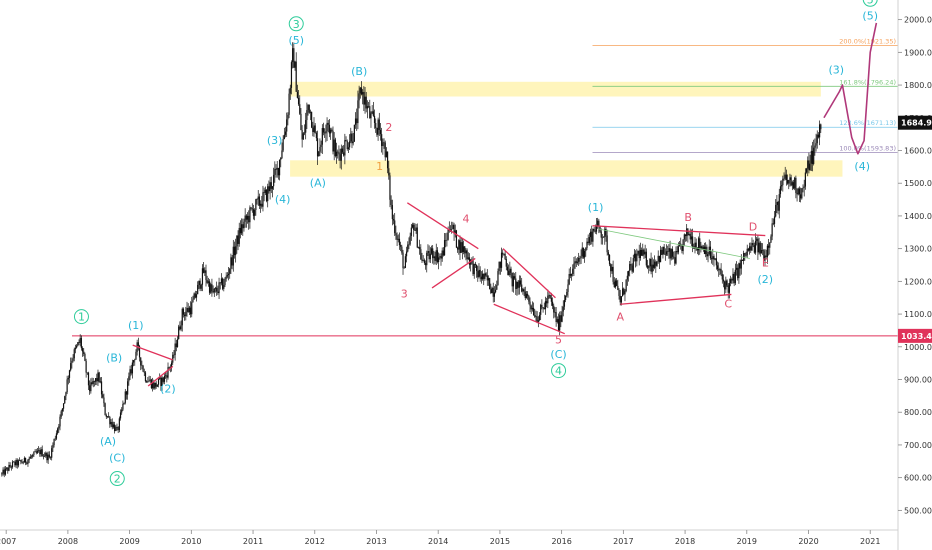 This screenshot has width=932, height=550. Describe the element at coordinates (918, 20) in the screenshot. I see `price-tick-label-15: 2000.00` at that location.